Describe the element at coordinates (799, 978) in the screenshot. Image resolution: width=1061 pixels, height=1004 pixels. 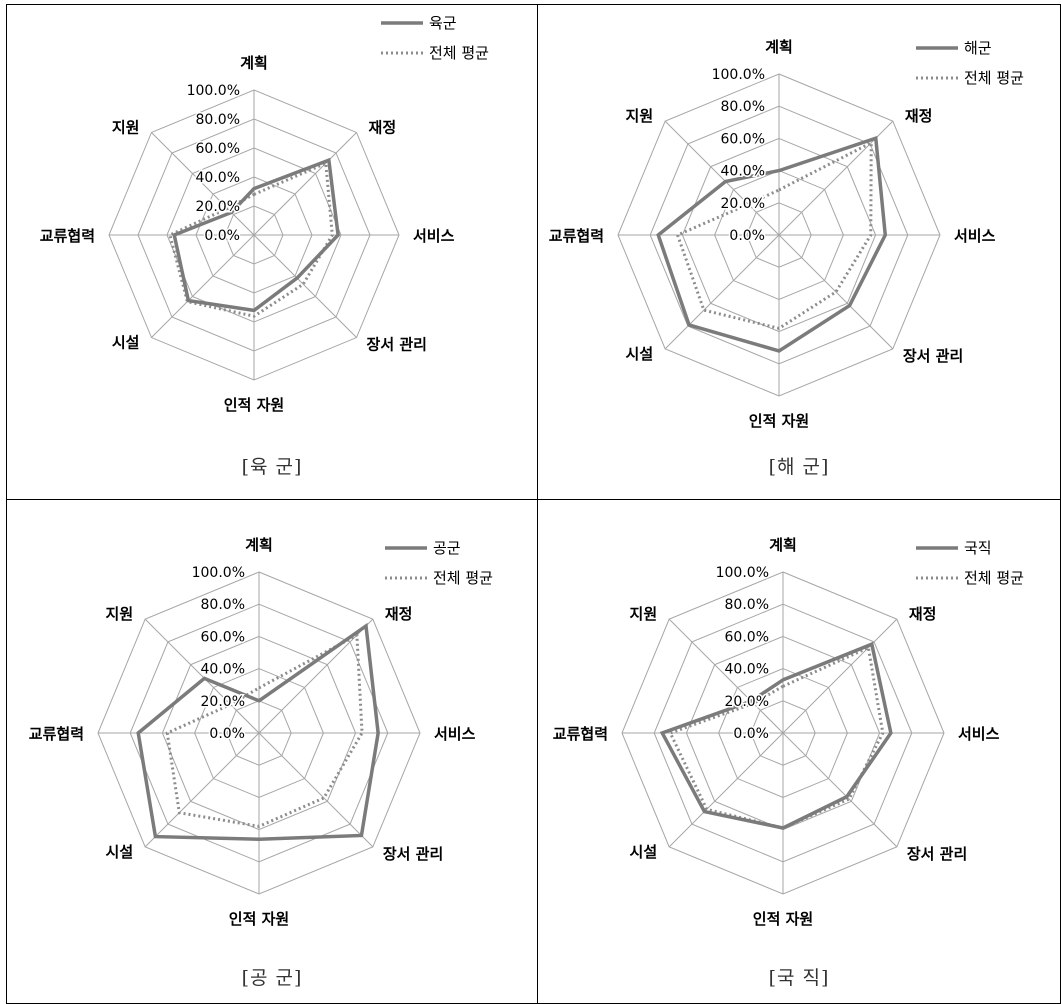
I see `chart-caption: [국 직]` at that location.